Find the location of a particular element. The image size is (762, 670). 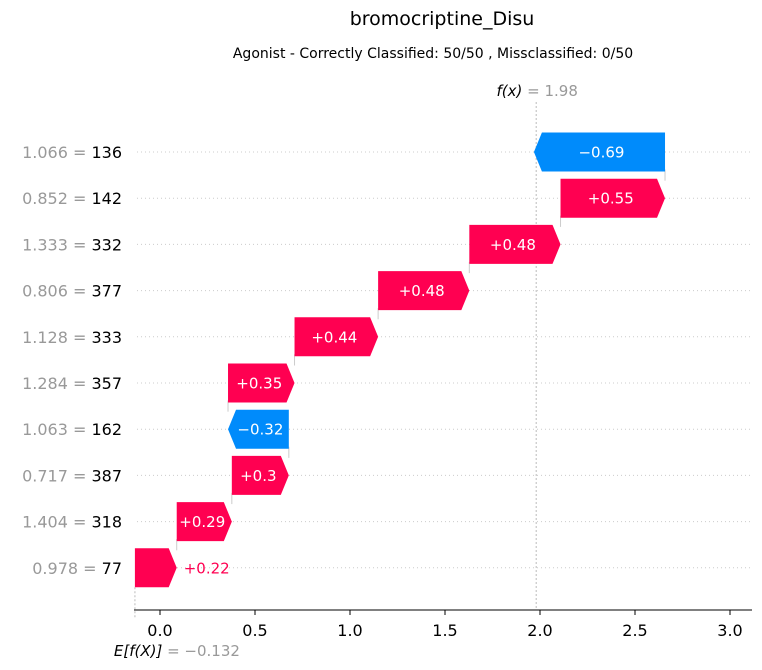

feature-value: 0.978 = is located at coordinates (66, 568).